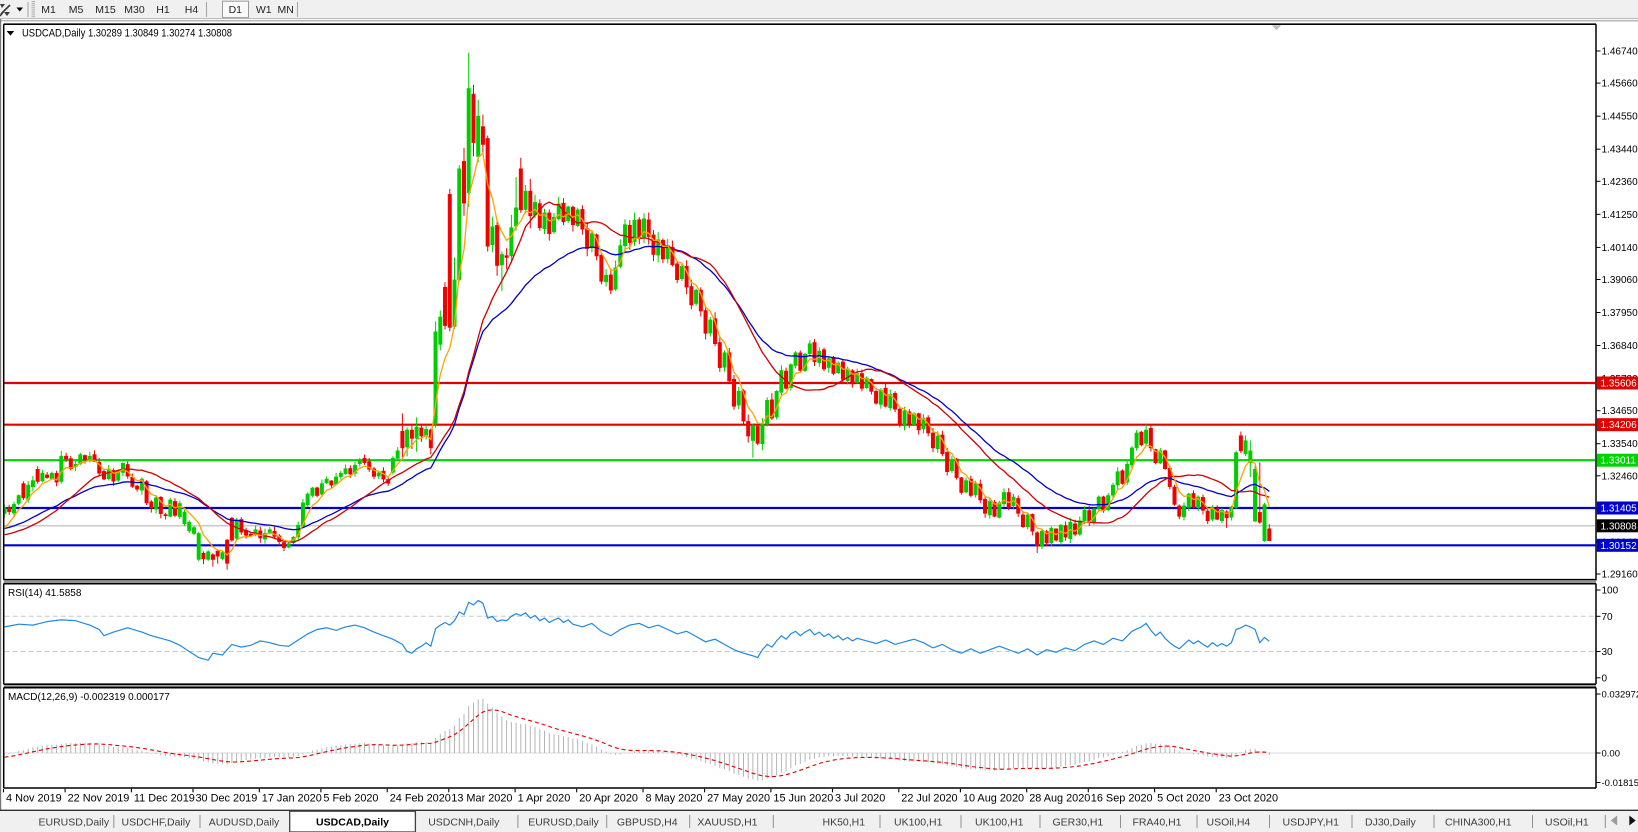 This screenshot has height=832, width=1638. I want to click on svg-text: 20 Apr 2020, so click(608, 799).